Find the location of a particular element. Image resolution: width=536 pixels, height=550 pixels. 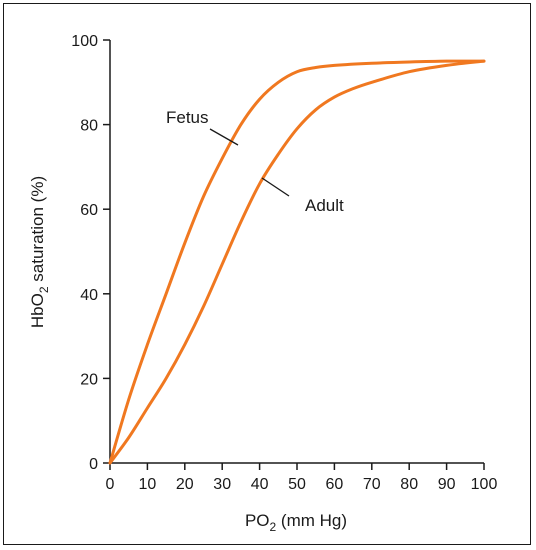

annotations: Fetus Adult is located at coordinates (255, 161).